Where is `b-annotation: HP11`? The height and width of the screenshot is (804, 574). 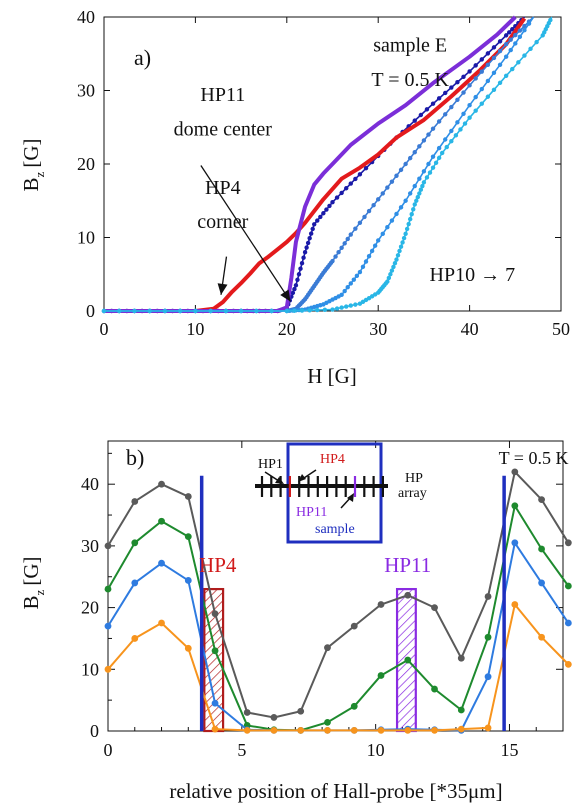 b-annotation: HP11 is located at coordinates (407, 565).